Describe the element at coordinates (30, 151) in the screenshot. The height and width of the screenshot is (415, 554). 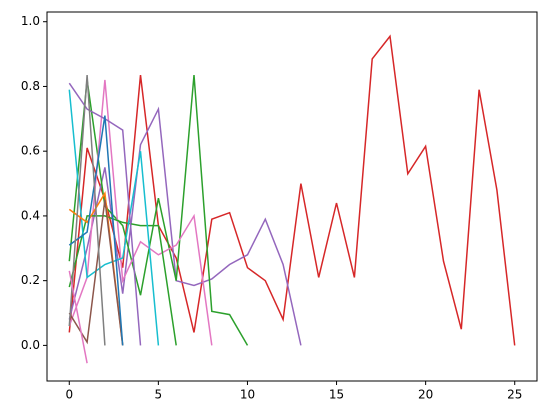
I see `y-tick-label: 0.6` at that location.